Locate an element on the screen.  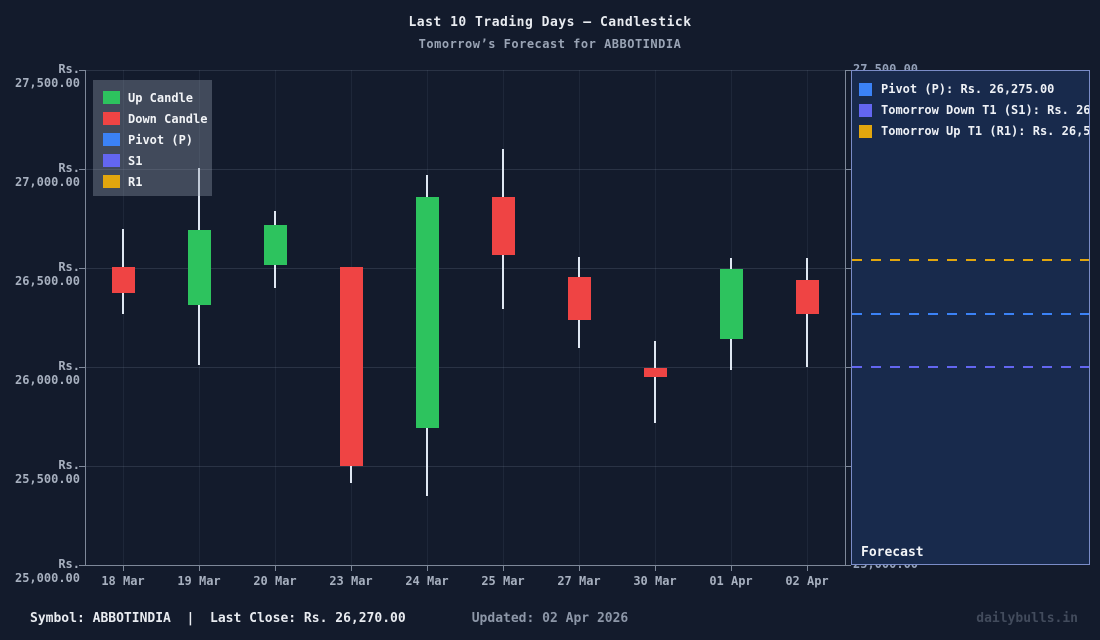
x-axis-label: 18 Mar is located at coordinates (123, 581).